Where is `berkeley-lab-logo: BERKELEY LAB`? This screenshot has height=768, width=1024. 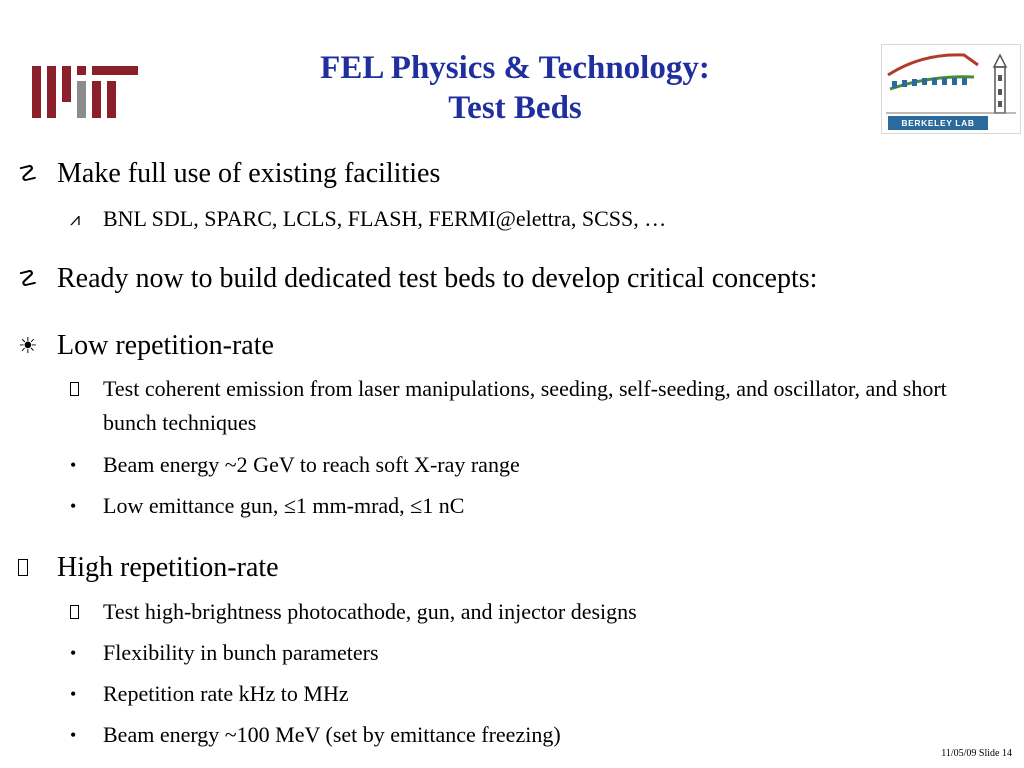 berkeley-lab-logo: BERKELEY LAB is located at coordinates (951, 89).